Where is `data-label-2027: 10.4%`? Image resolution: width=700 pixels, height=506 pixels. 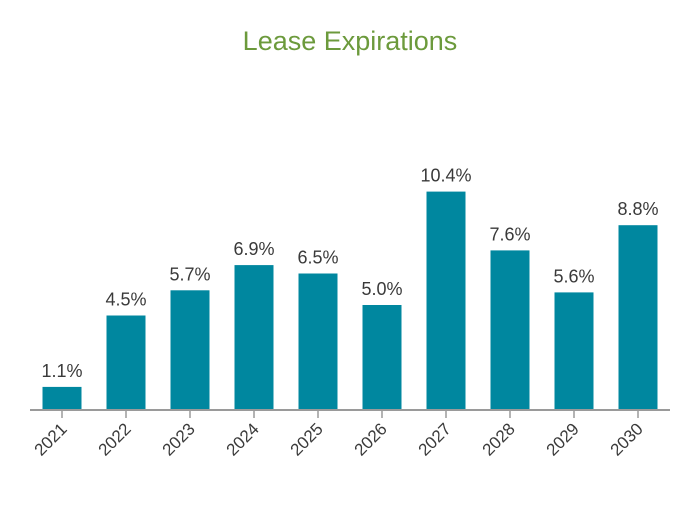 data-label-2027: 10.4% is located at coordinates (445, 176).